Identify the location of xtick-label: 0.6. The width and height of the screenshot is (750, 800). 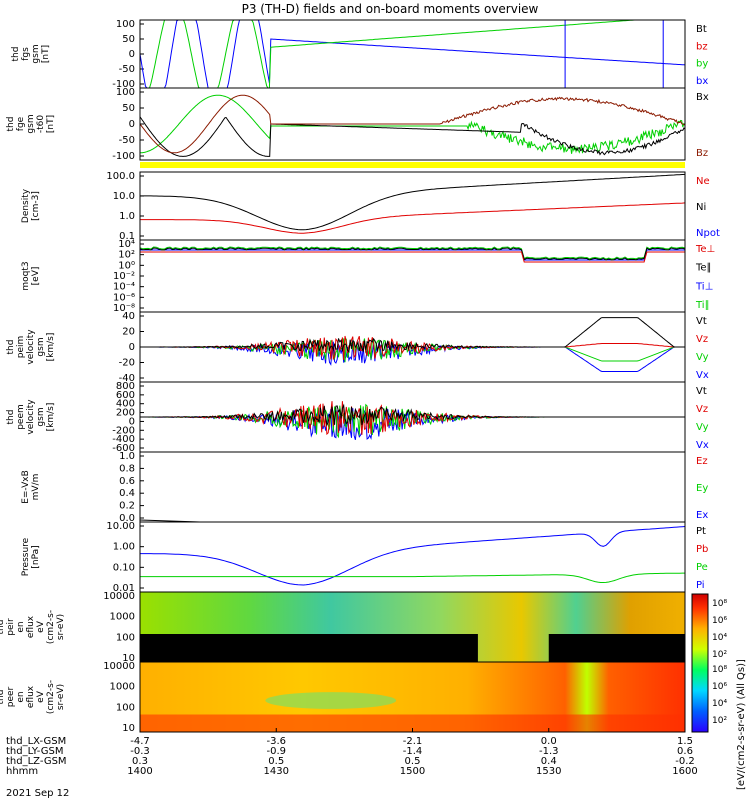
(685, 751).